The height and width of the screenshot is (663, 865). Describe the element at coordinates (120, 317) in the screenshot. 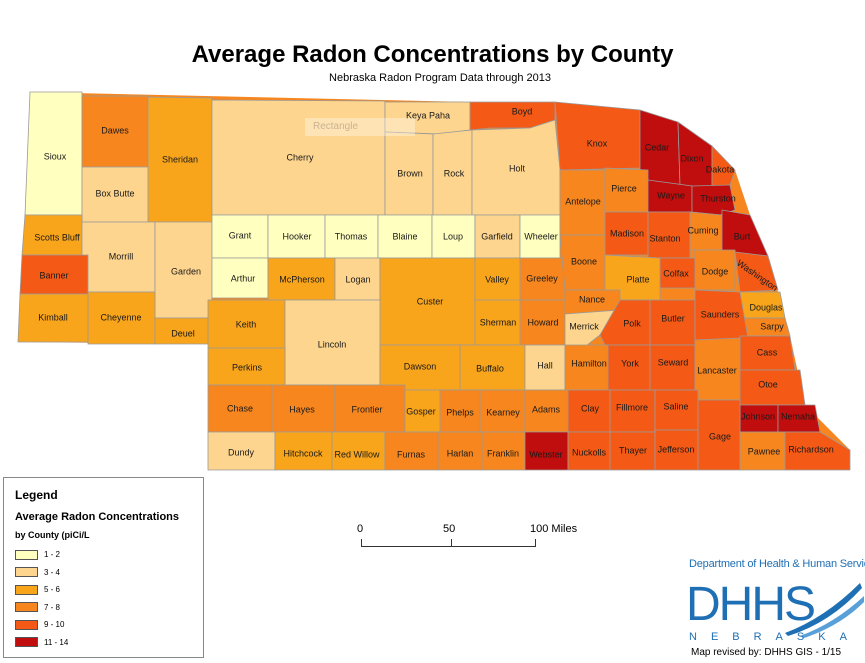

I see `county-label: Cheyenne` at that location.